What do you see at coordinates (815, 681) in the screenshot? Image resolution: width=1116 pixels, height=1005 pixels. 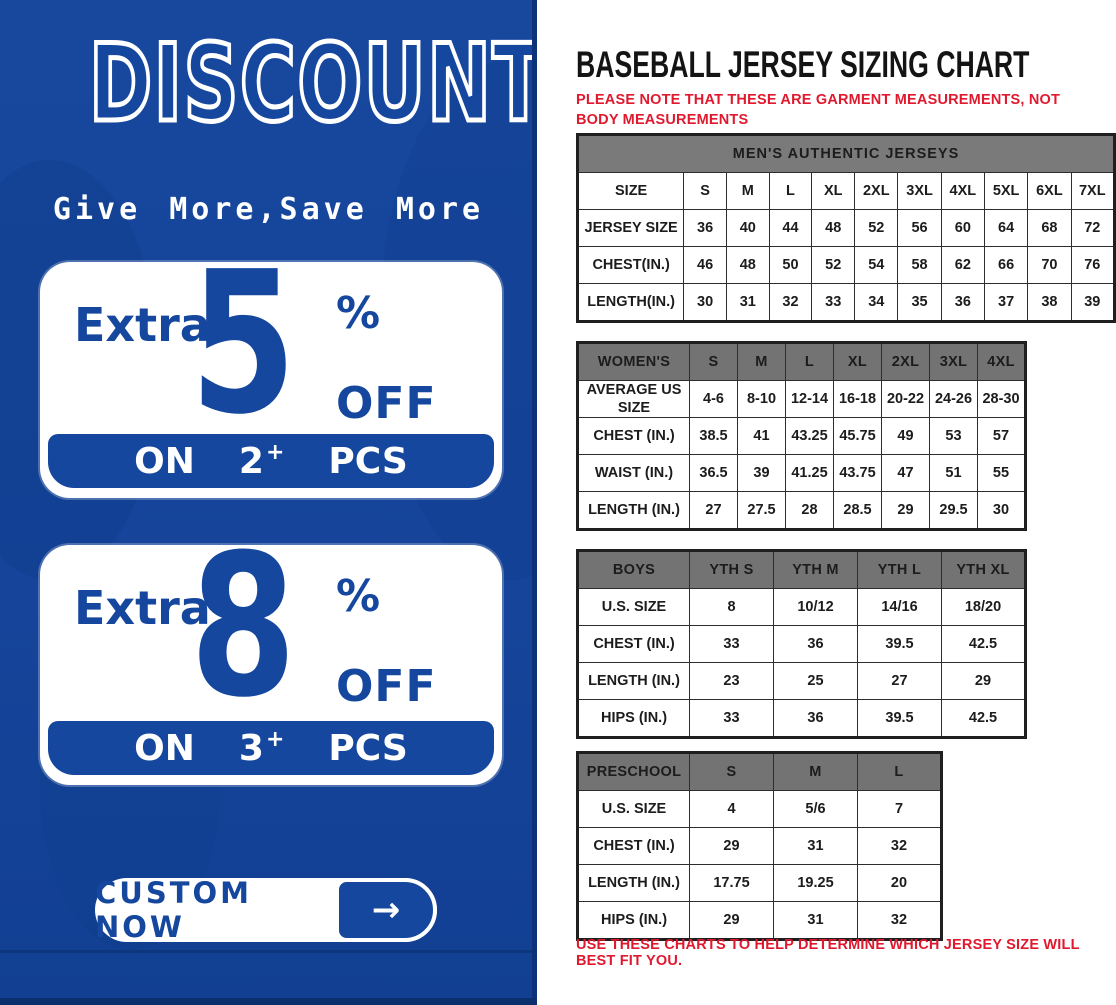 I see `table-cell: 25` at bounding box center [815, 681].